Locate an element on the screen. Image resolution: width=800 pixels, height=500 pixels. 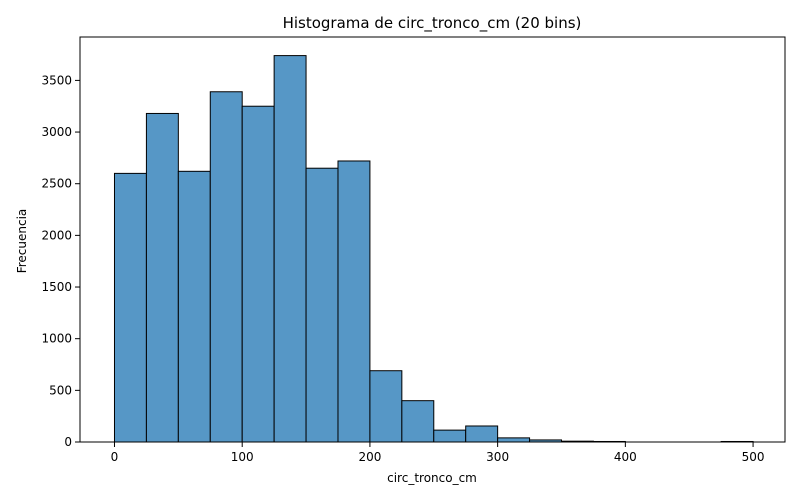
x-tick-label-4: 400 is located at coordinates (625, 457).